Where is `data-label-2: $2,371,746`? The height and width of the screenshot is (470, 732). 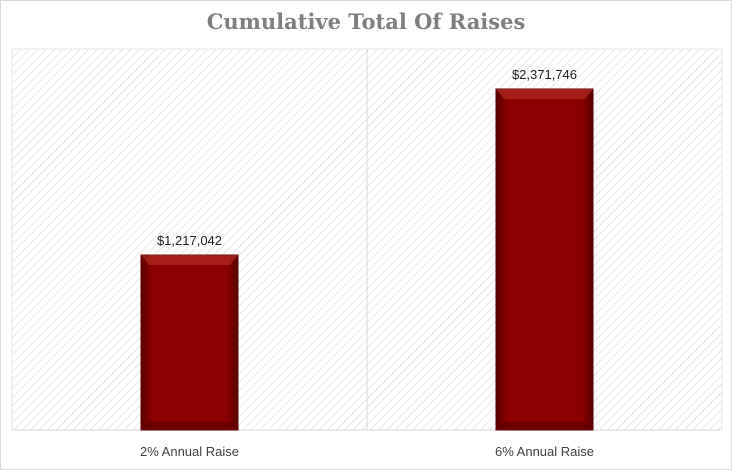
data-label-2: $2,371,746 is located at coordinates (544, 74).